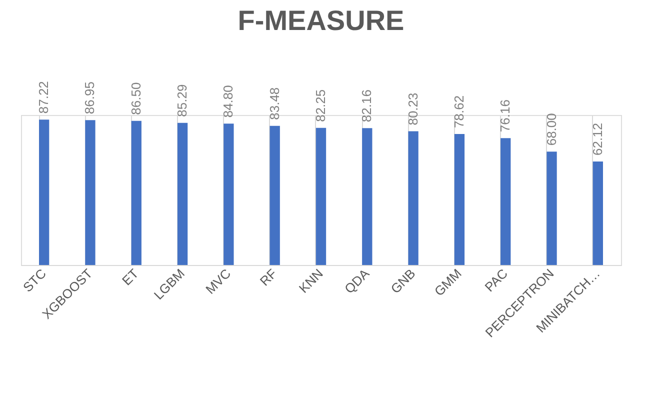 The width and height of the screenshot is (658, 403). I want to click on data-label: 84.80, so click(228, 101).